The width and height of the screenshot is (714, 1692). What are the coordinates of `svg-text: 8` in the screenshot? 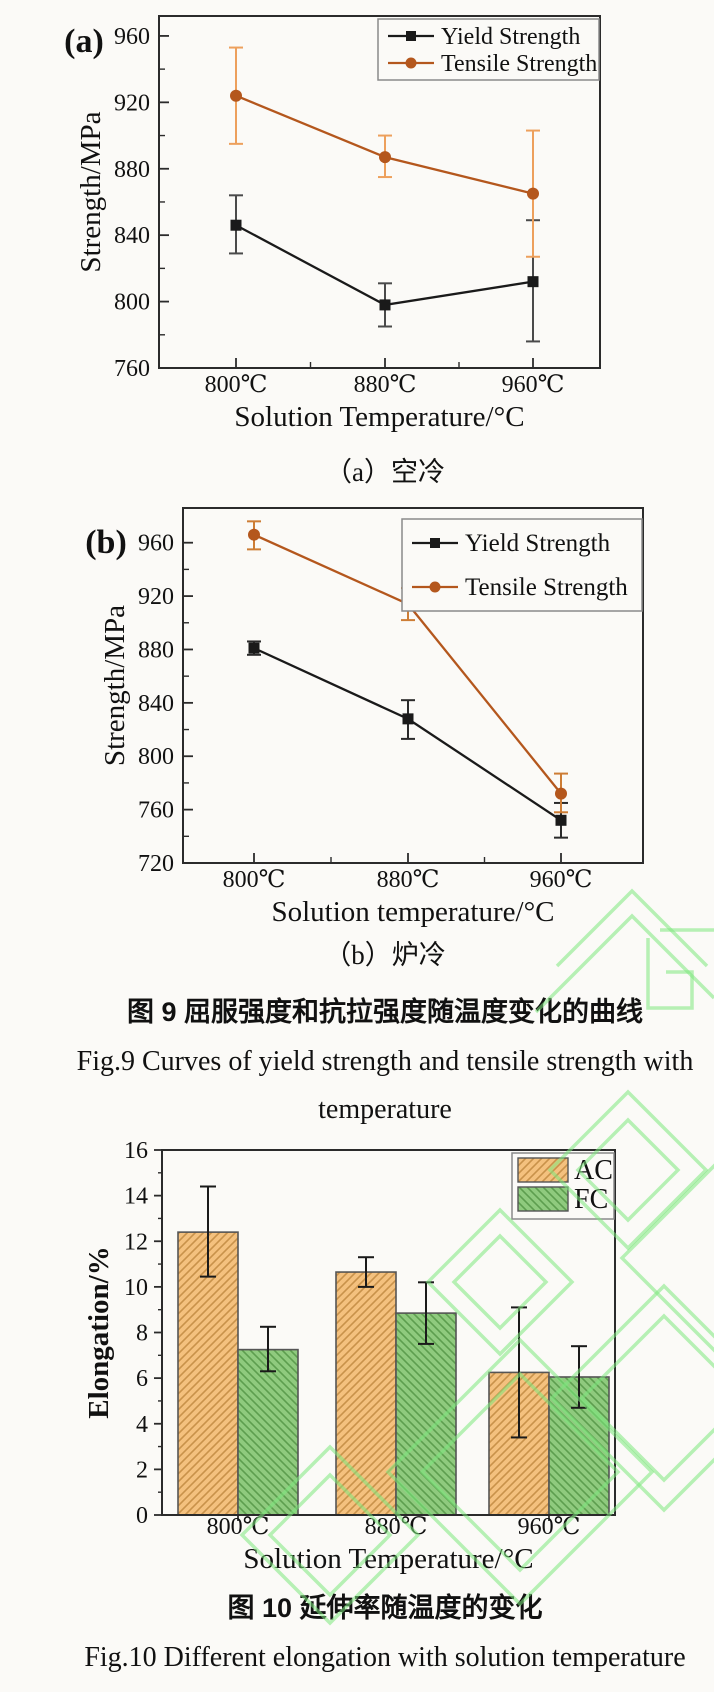 It's located at (142, 1334).